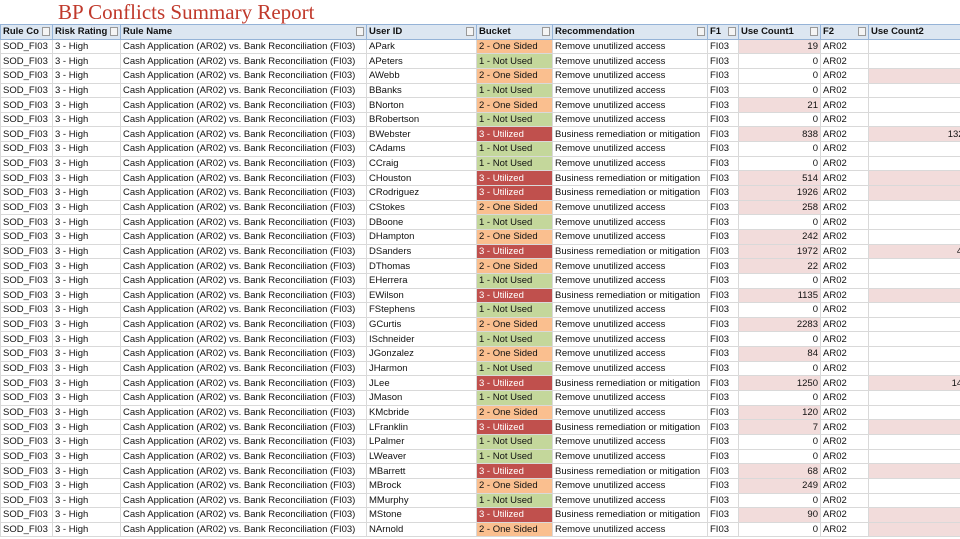 The height and width of the screenshot is (539, 960). I want to click on table-cell: JGonzalez, so click(421, 354).